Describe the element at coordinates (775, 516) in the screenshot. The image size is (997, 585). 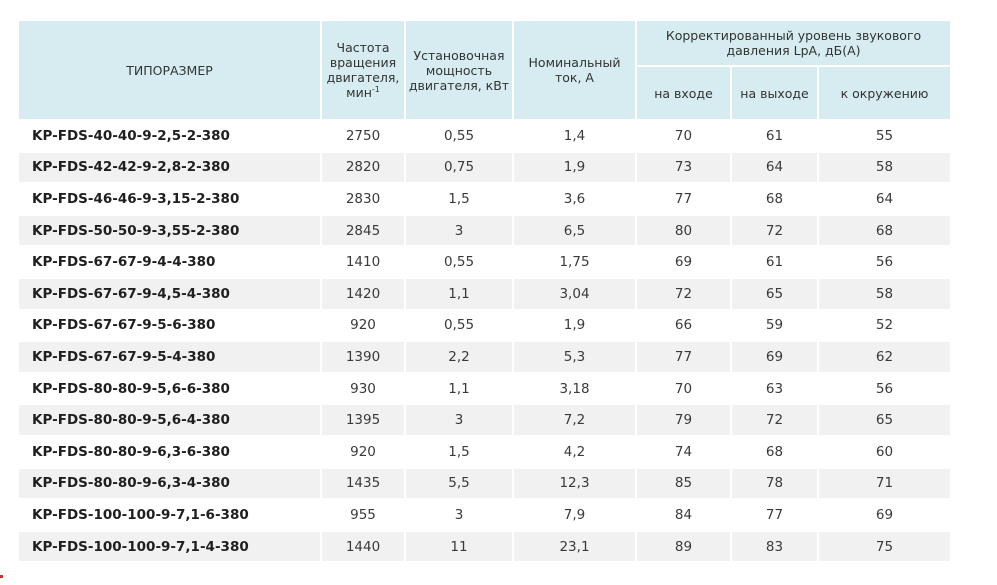
I see `cell-outlet: 77` at that location.